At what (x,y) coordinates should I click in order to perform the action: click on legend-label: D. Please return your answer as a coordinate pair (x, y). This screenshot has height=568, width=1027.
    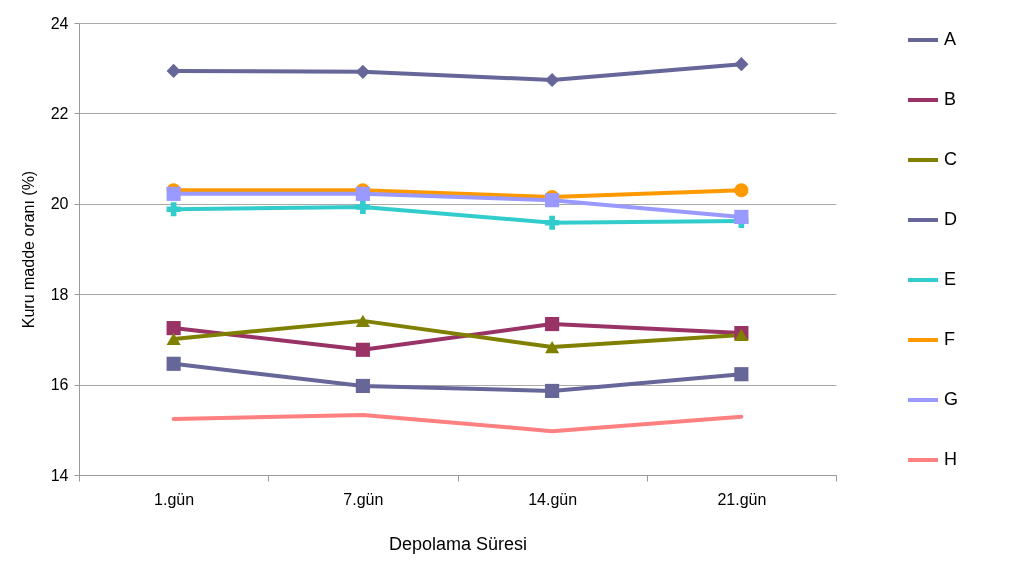
    Looking at the image, I should click on (950, 219).